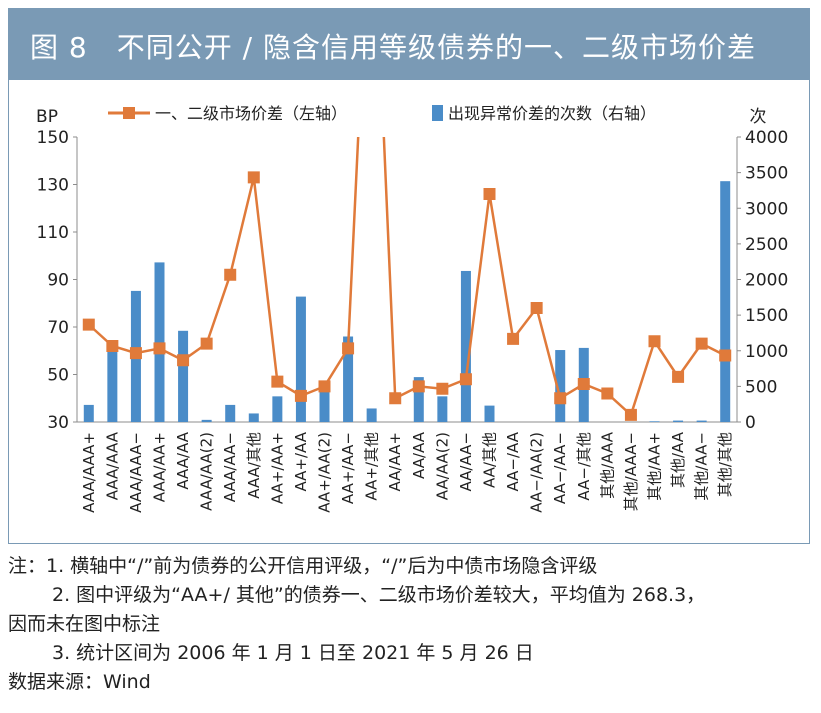  I want to click on right-tick-label: 2500, so click(766, 245).